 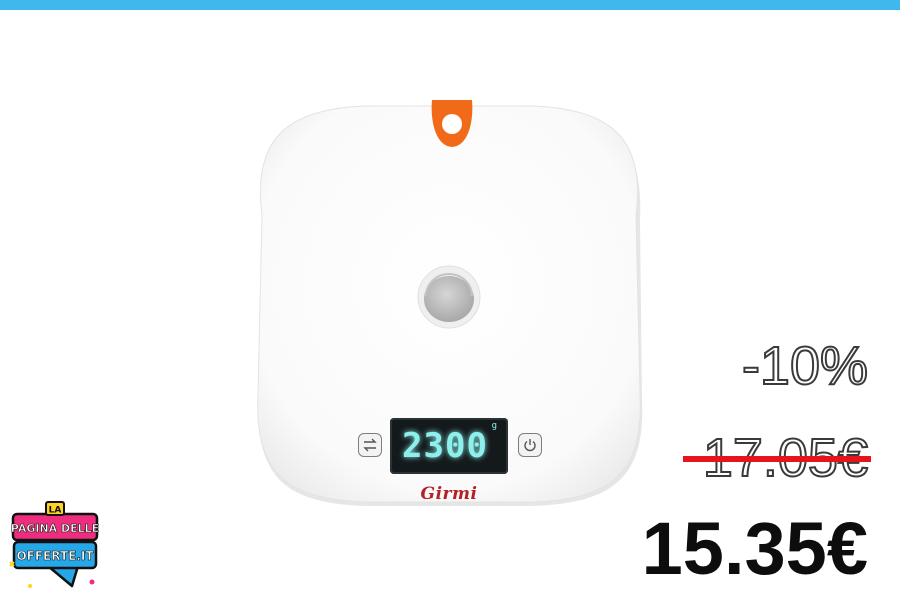 What do you see at coordinates (754, 548) in the screenshot?
I see `new-price: 15.35€` at bounding box center [754, 548].